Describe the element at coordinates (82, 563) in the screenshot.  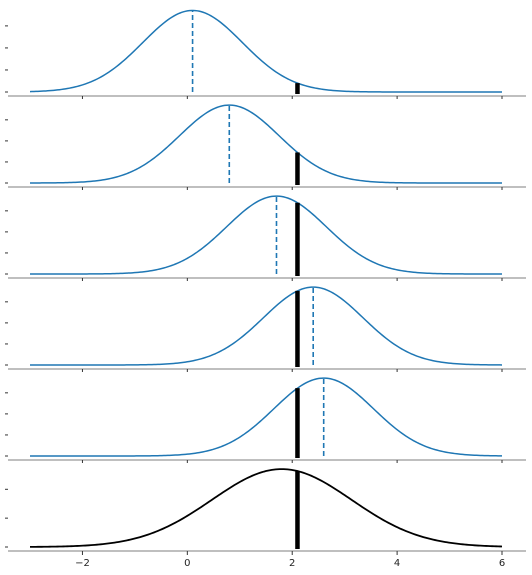
I see `x-axis-tick-label-1: −2` at that location.